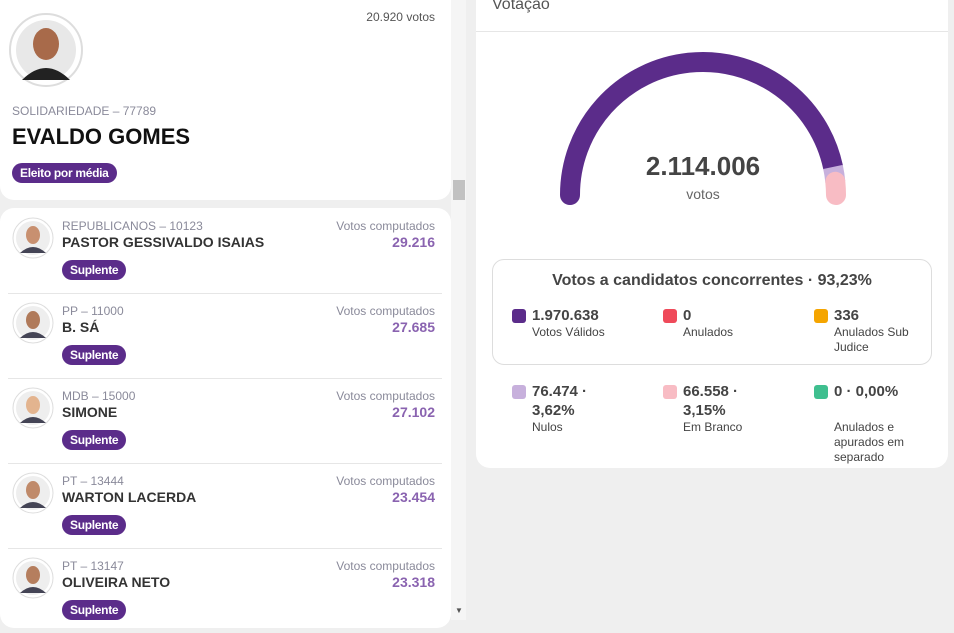 Image resolution: width=954 pixels, height=633 pixels. I want to click on vote-item: 1.970.638 Votos Válidos, so click(569, 341).